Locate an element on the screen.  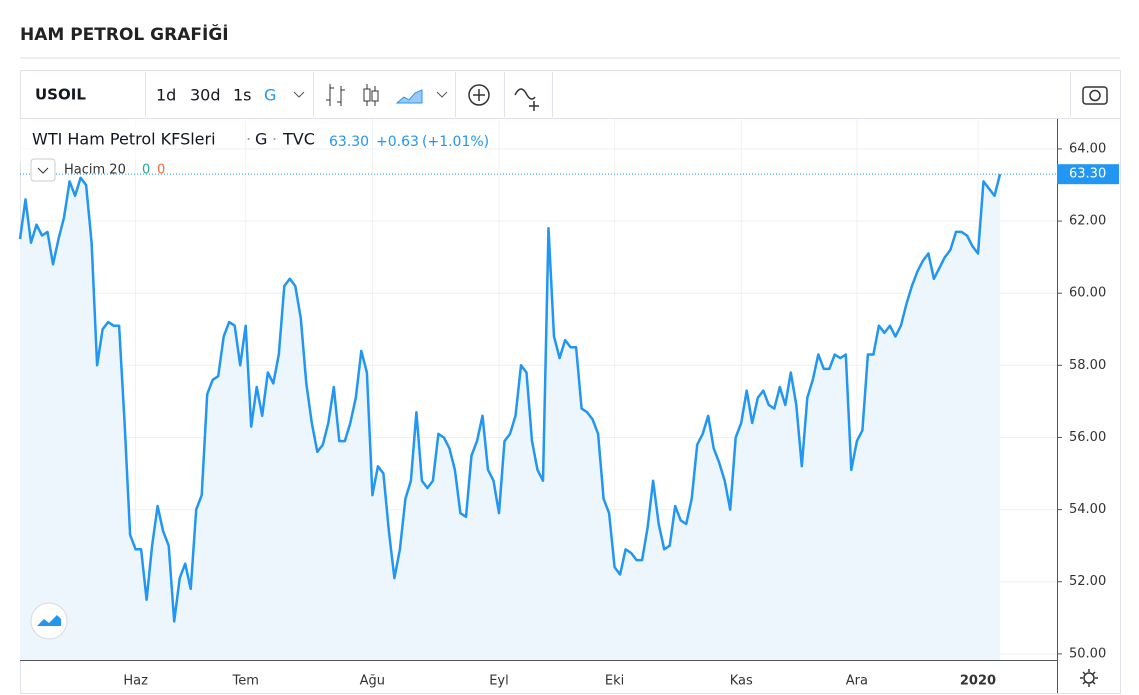
x-tick-label: 2020 is located at coordinates (978, 681).